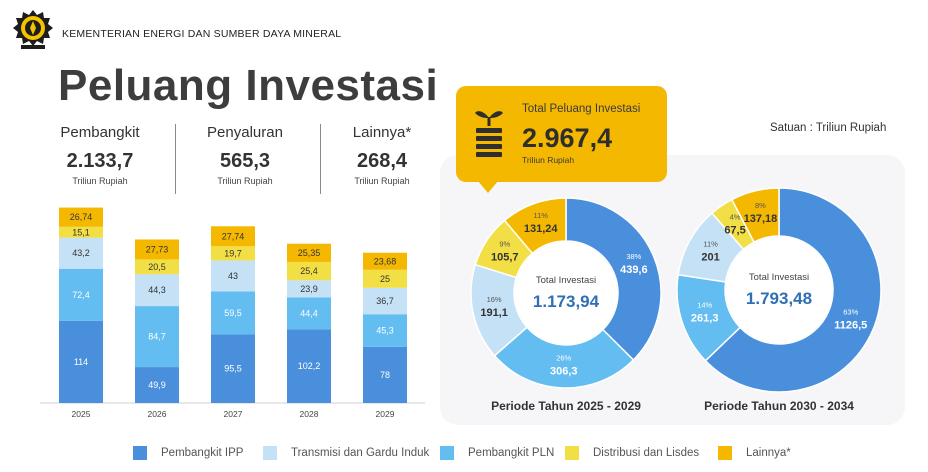 The height and width of the screenshot is (472, 928). I want to click on bar-value-label: 114, so click(81, 362).